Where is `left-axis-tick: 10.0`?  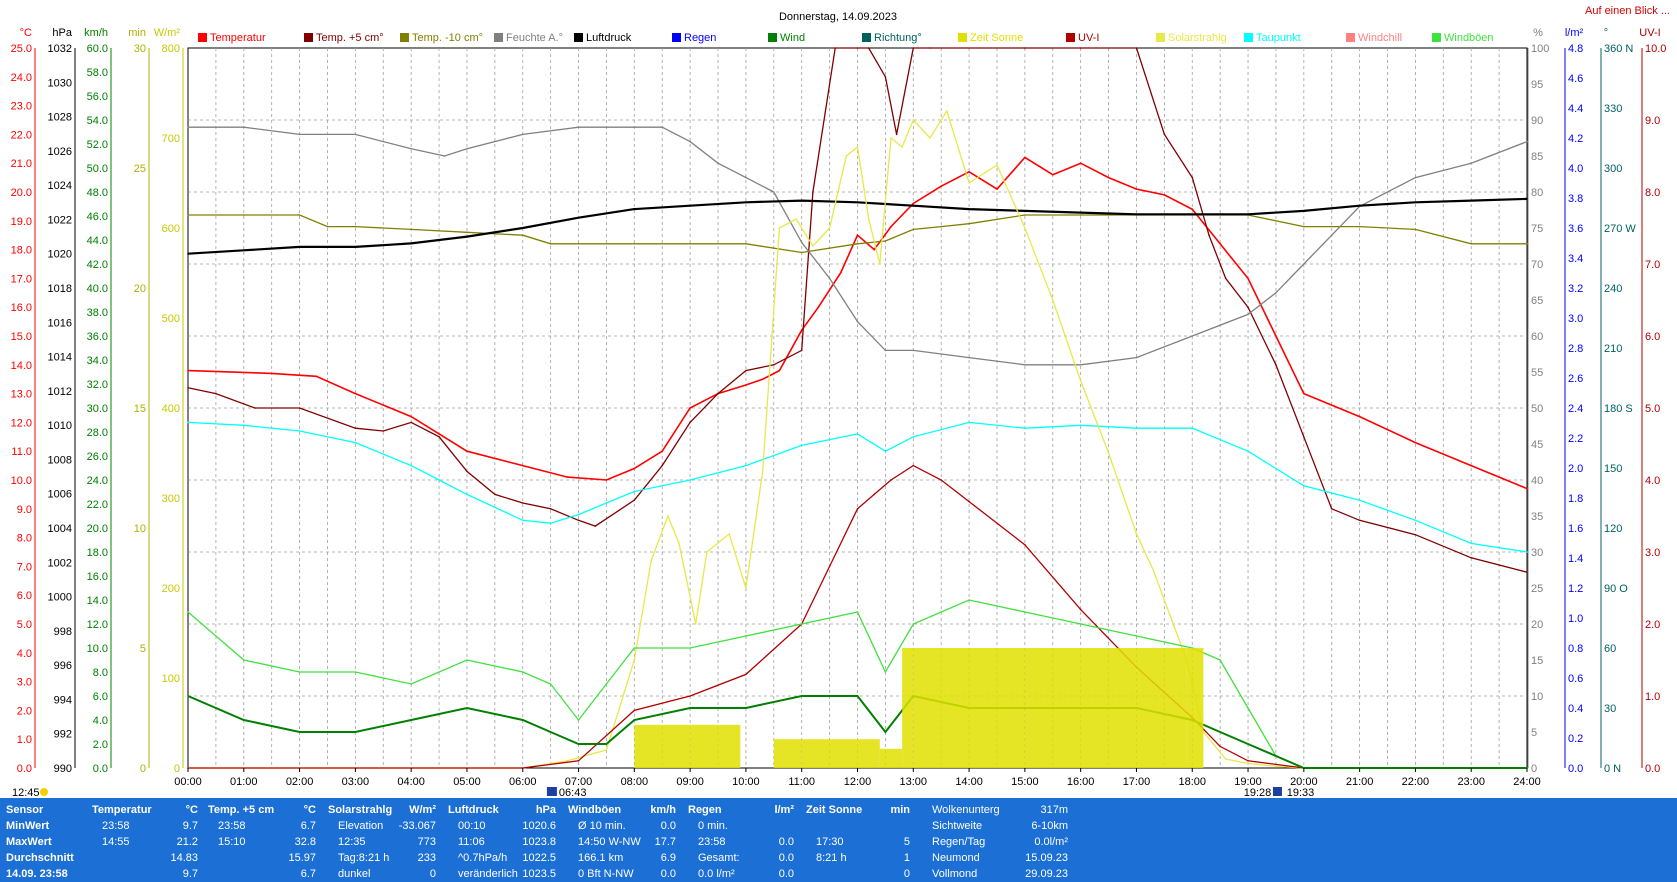 left-axis-tick: 10.0 is located at coordinates (97, 649).